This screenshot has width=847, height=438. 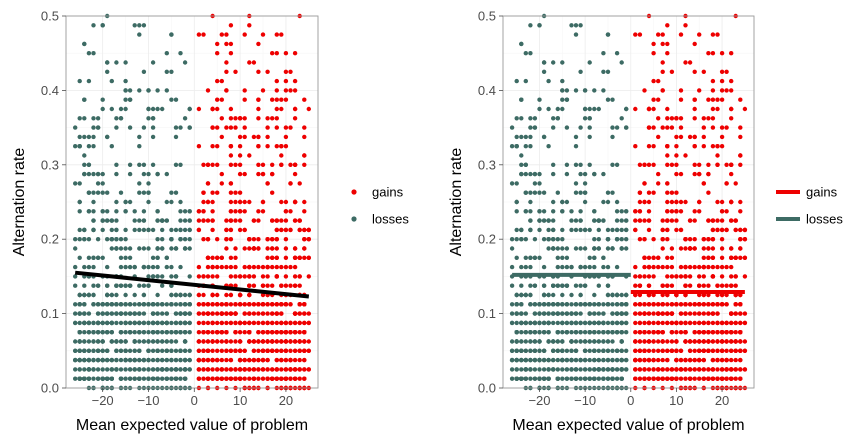 I want to click on legend-label-gains: gains, so click(x=822, y=192).